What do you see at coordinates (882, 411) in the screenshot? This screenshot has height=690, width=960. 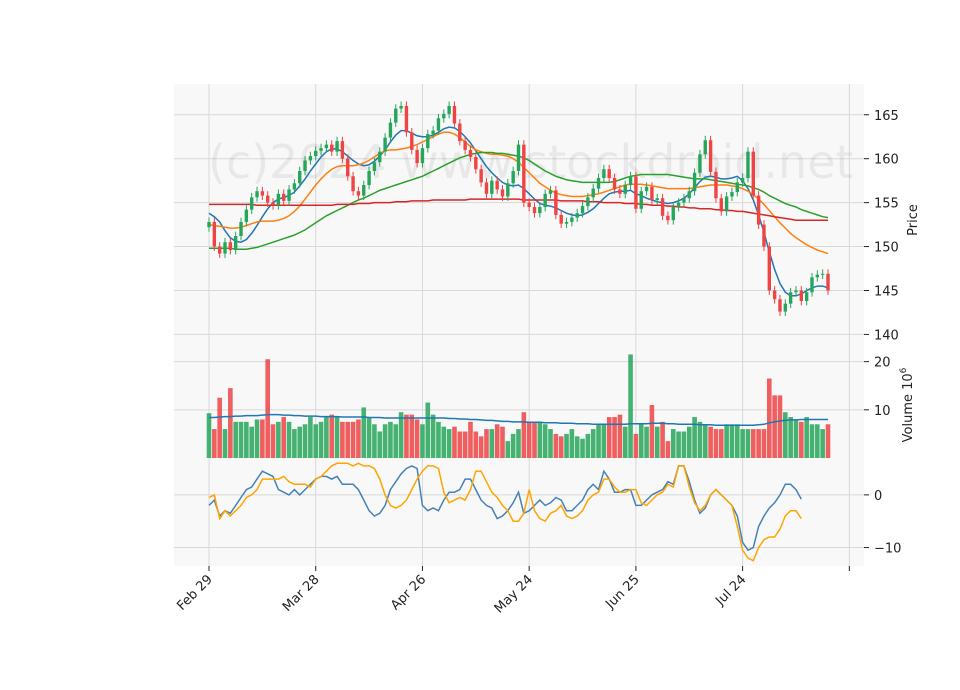 I see `y-tick-label: 10` at bounding box center [882, 411].